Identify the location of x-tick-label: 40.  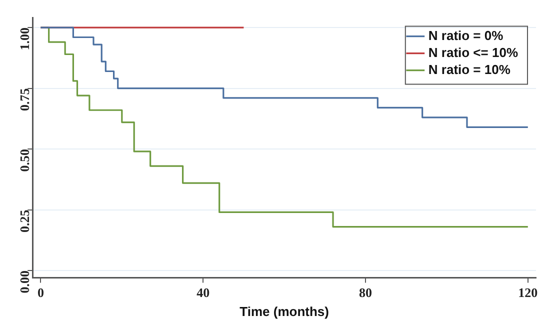
(203, 292).